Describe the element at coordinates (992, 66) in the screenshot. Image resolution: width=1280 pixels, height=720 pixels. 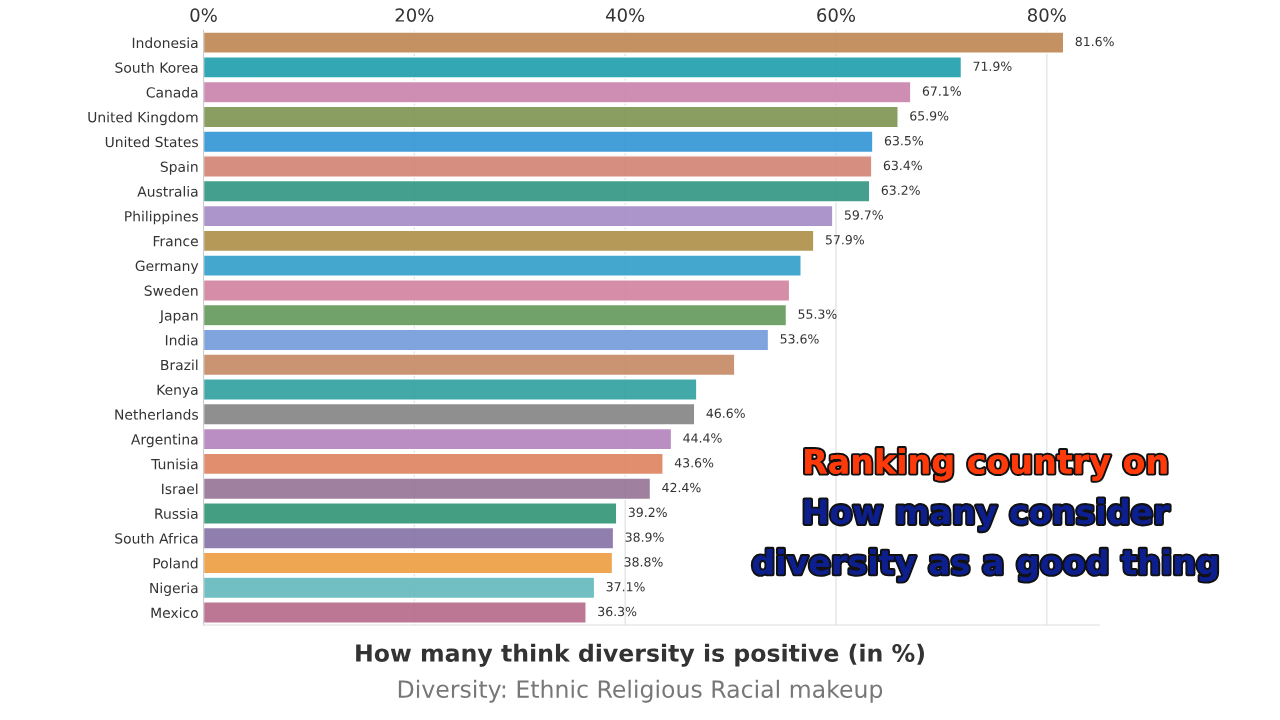
I see `data-label: 71.9%` at that location.